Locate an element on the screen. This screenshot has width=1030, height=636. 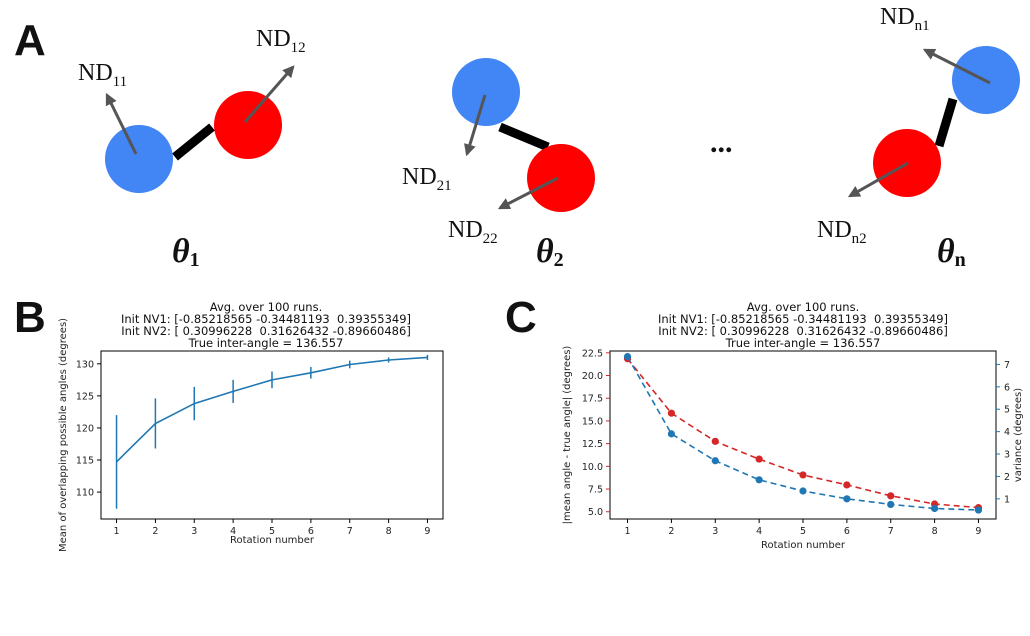
y-tick-label-right: 5 is located at coordinates (1007, 410).